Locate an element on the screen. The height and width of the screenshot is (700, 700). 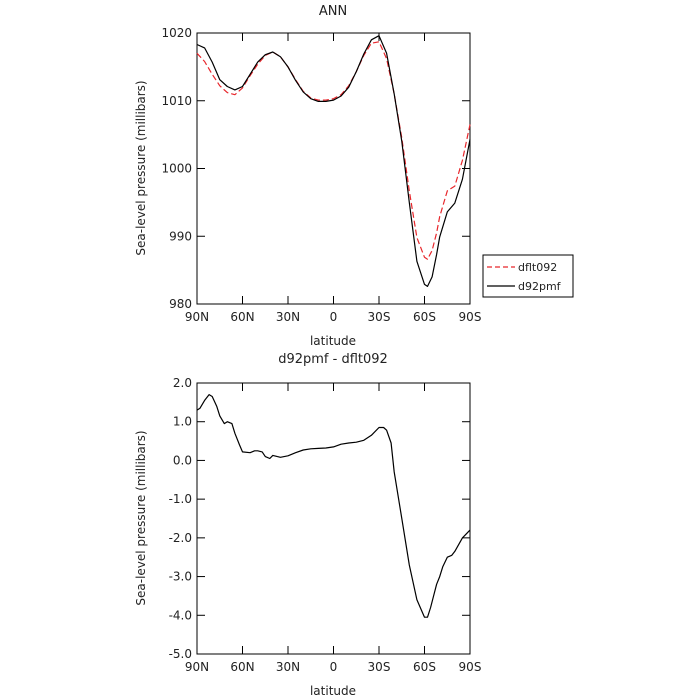
y-tick-label: -5.0 is located at coordinates (180, 654).